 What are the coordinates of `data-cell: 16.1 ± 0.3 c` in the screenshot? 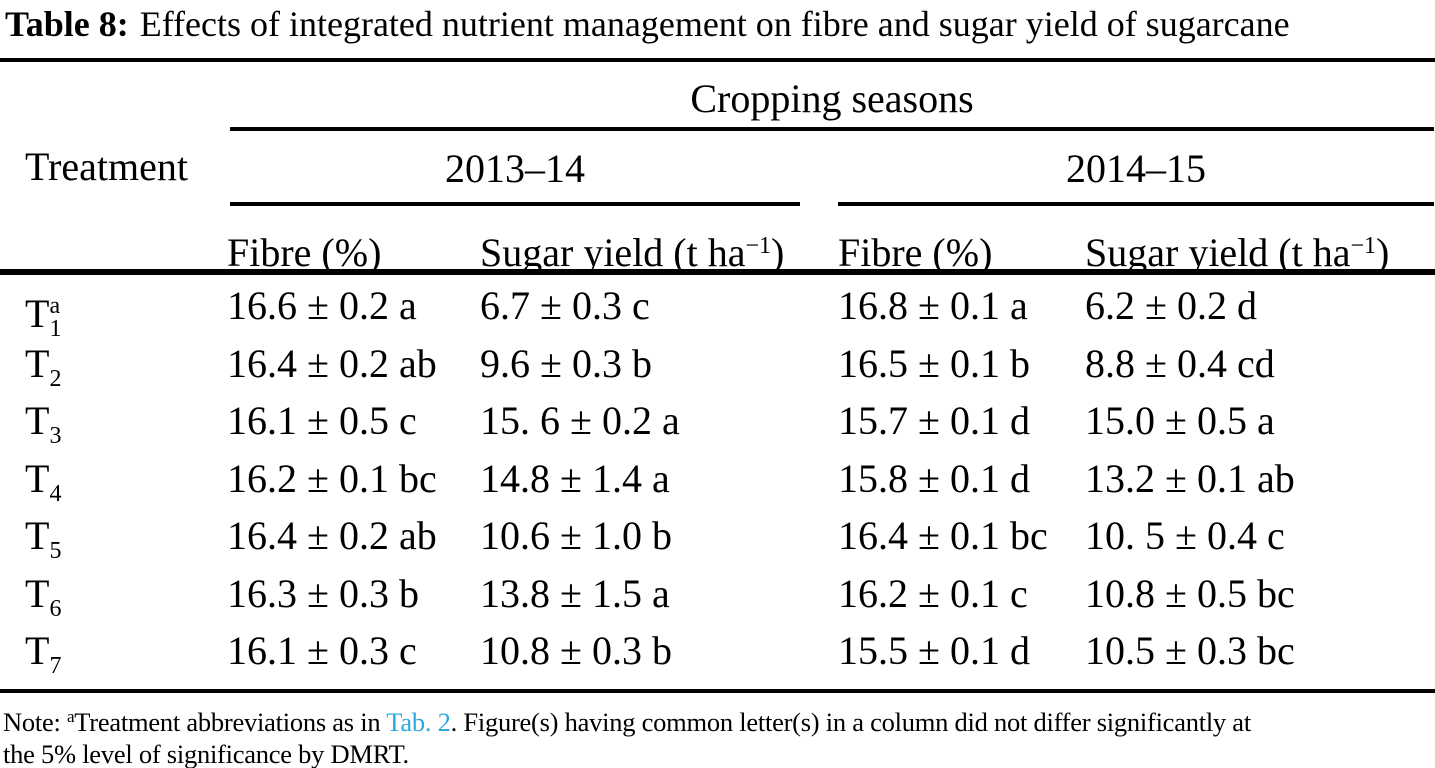 It's located at (322, 650).